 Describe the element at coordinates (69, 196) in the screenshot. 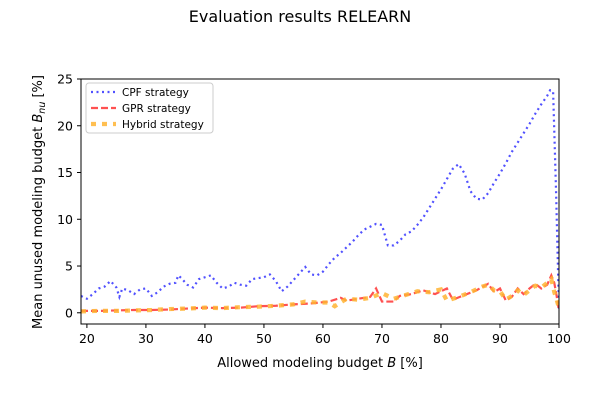

I see `y-axis-ticks: 0 5 10 15 20 25` at that location.